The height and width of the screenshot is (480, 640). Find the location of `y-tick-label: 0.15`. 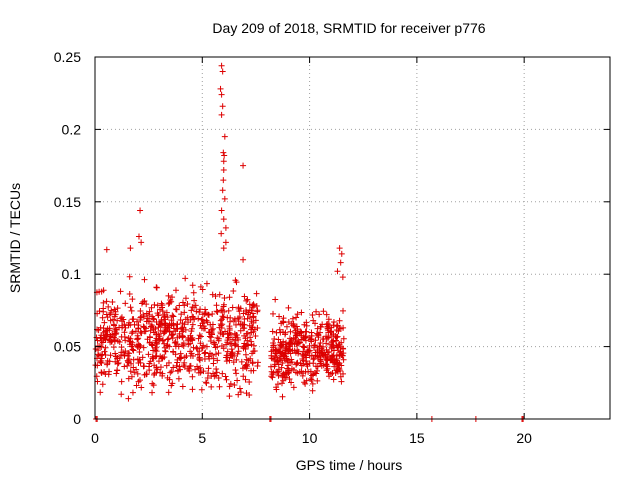

y-tick-label: 0.15 is located at coordinates (67, 202).